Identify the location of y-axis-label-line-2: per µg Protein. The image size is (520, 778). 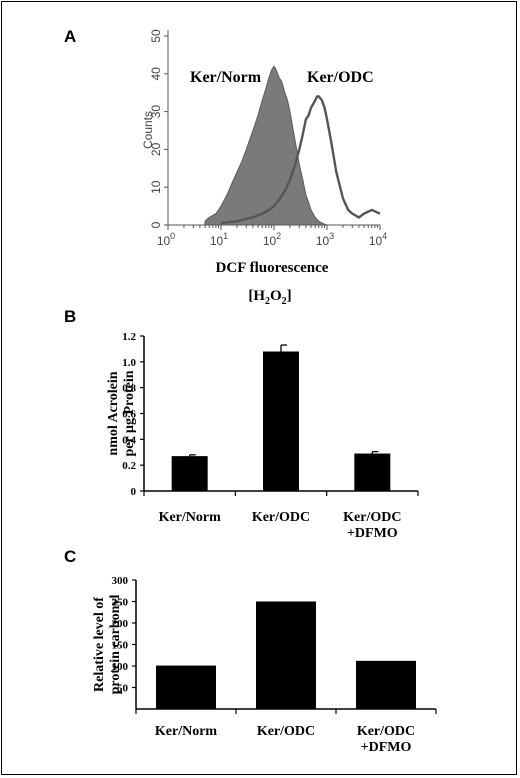
(129, 413).